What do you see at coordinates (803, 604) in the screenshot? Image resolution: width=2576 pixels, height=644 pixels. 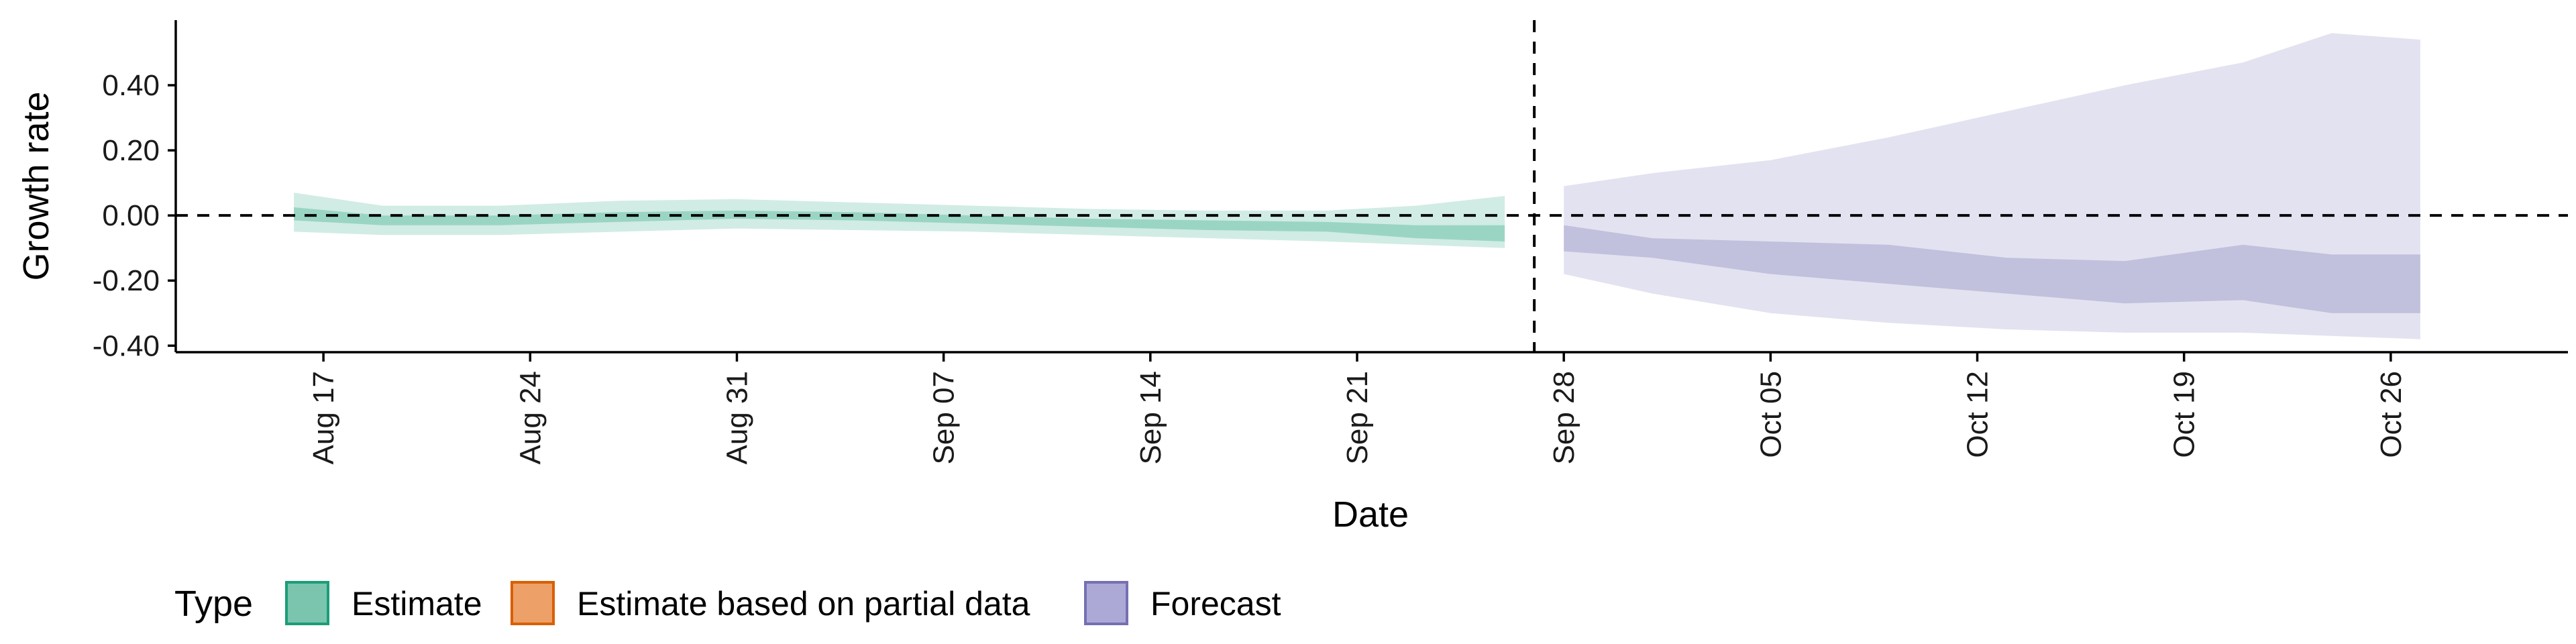 I see `legend-label-estimate-based-on-partial-data: Estimate based on partial data` at bounding box center [803, 604].